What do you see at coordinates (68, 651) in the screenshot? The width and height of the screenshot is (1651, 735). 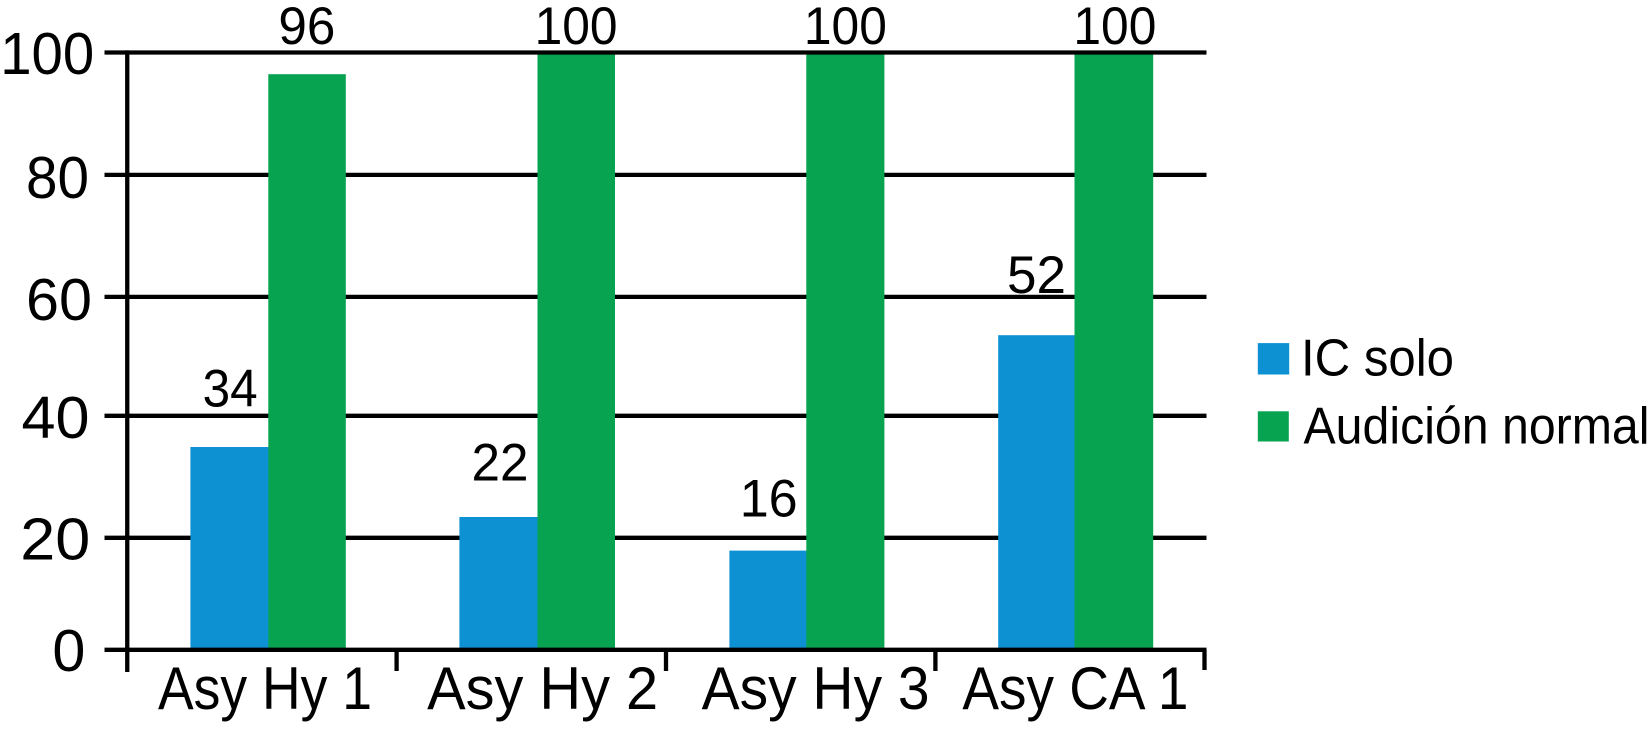 I see `svg-text: 0` at bounding box center [68, 651].